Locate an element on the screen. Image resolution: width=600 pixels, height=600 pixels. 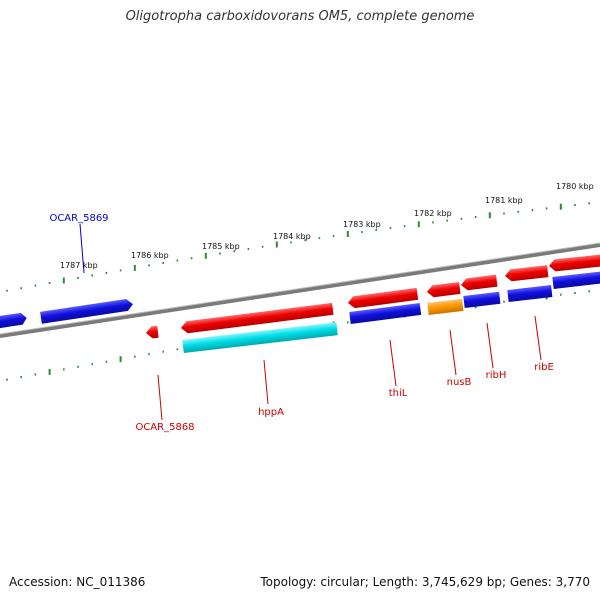
kbp-label-1784: 1784 kbp is located at coordinates (292, 236).